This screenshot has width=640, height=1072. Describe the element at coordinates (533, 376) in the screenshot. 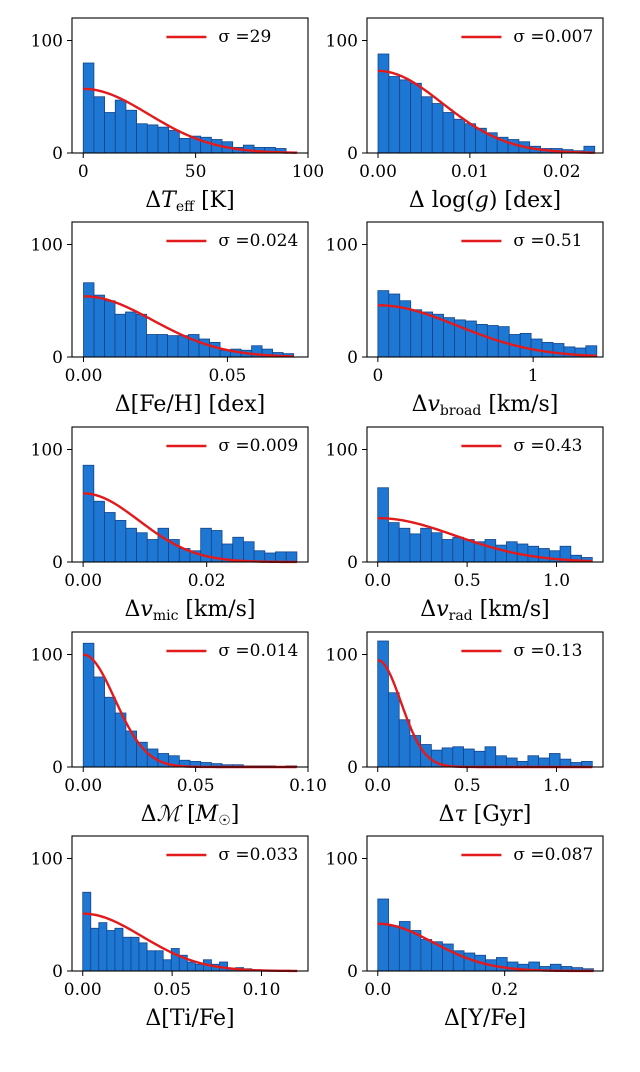

I see `x-tick-label: 1` at that location.